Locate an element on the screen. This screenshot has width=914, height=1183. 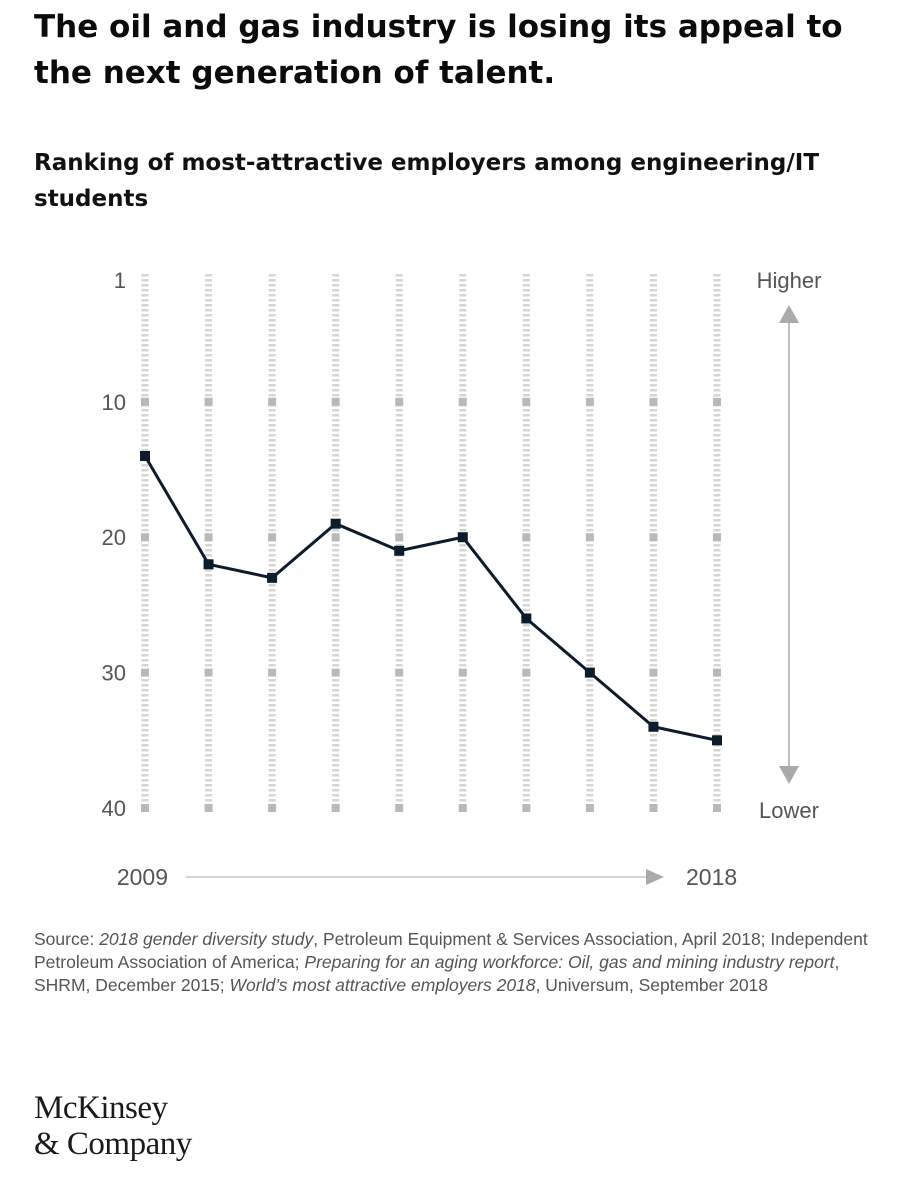
y-tick-mark-40-2016 is located at coordinates (589, 808).